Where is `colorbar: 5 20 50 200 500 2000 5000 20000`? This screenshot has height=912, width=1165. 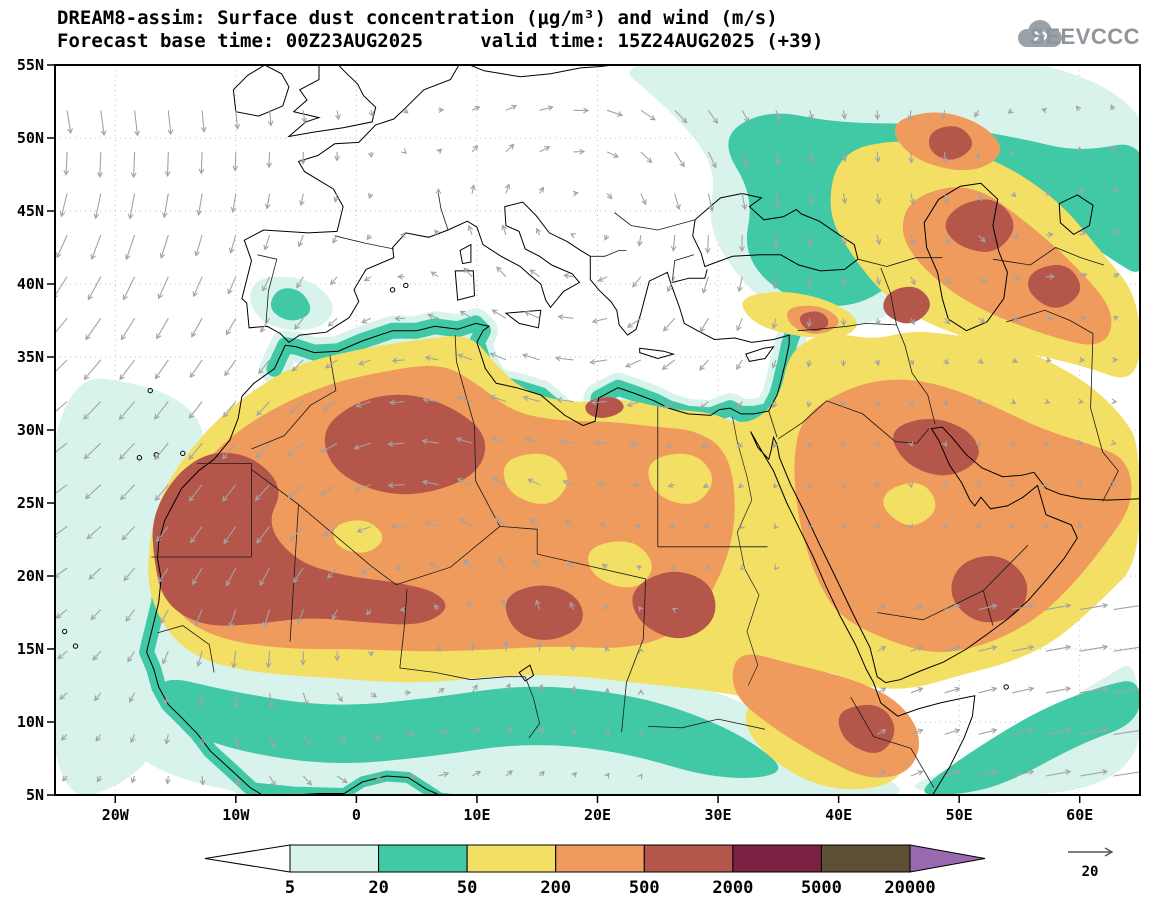
colorbar: 5 20 50 200 500 2000 5000 20000 is located at coordinates (595, 871).